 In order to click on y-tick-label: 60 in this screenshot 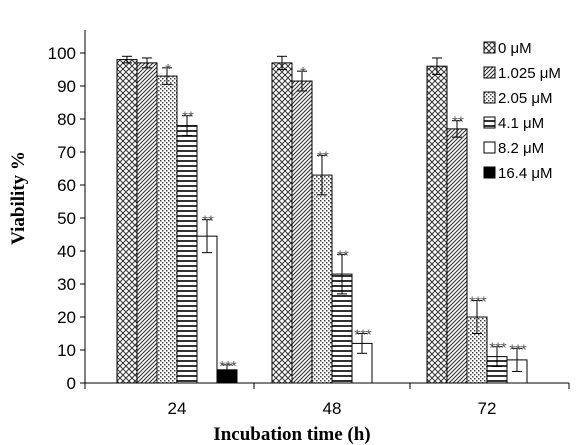, I will do `click(66, 185)`.